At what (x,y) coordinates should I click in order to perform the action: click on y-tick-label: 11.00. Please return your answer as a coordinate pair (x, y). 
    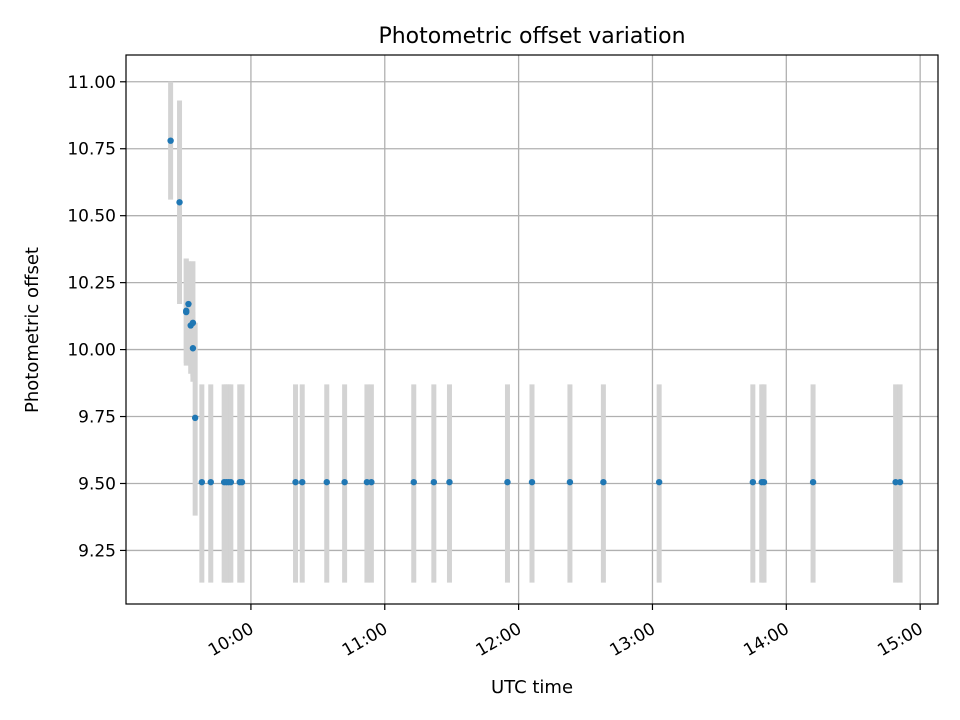
    Looking at the image, I should click on (91, 83).